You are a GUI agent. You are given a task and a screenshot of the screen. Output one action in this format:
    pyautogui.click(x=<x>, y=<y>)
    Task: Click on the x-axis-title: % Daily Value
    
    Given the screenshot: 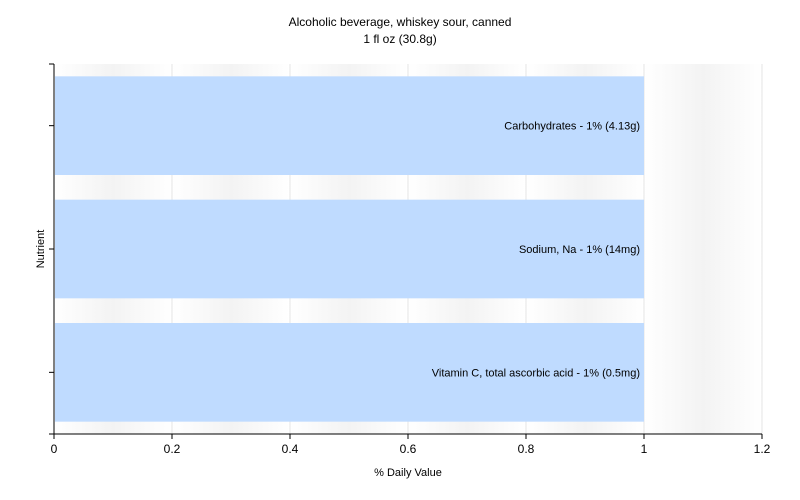 What is the action you would take?
    pyautogui.click(x=408, y=473)
    